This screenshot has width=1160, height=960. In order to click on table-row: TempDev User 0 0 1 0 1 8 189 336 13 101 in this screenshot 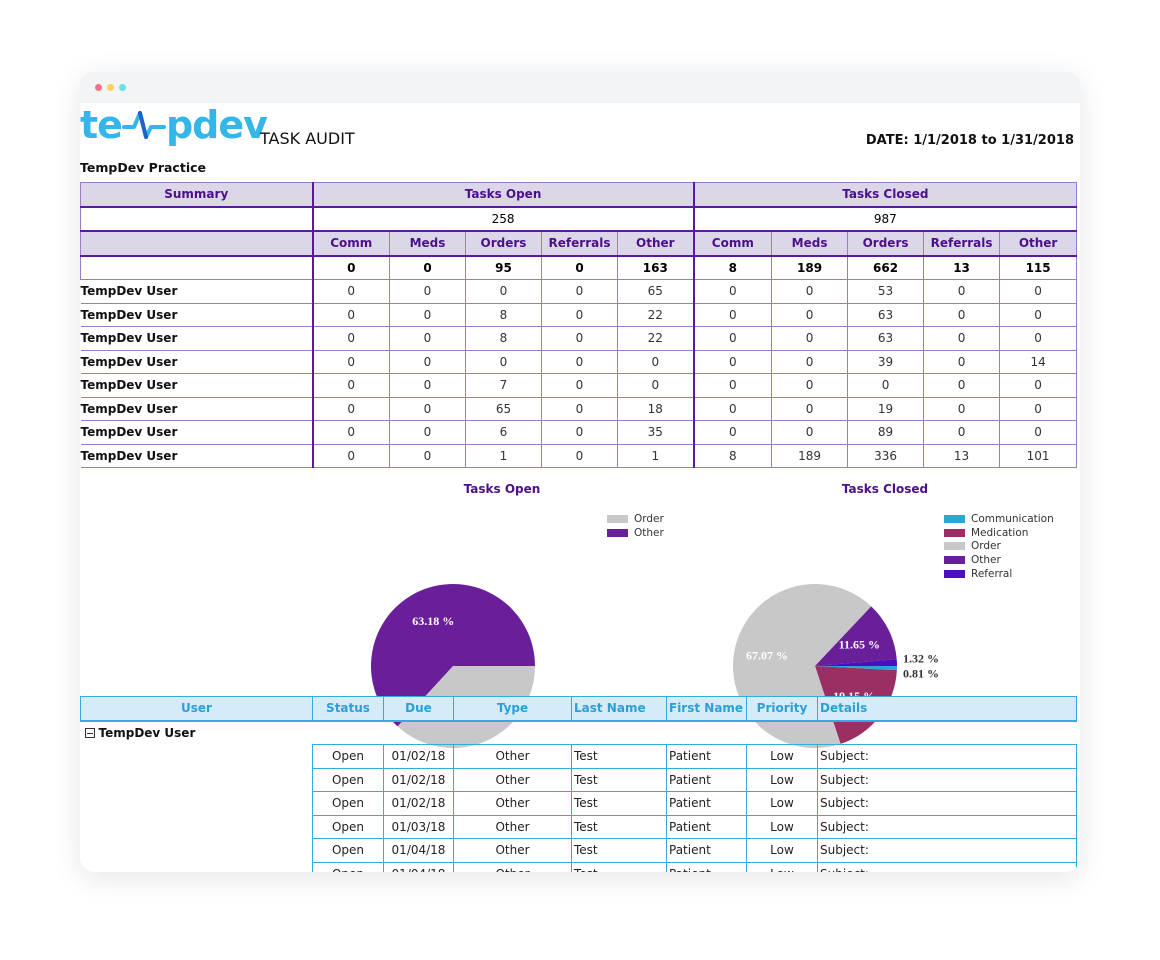, I will do `click(579, 455)`.